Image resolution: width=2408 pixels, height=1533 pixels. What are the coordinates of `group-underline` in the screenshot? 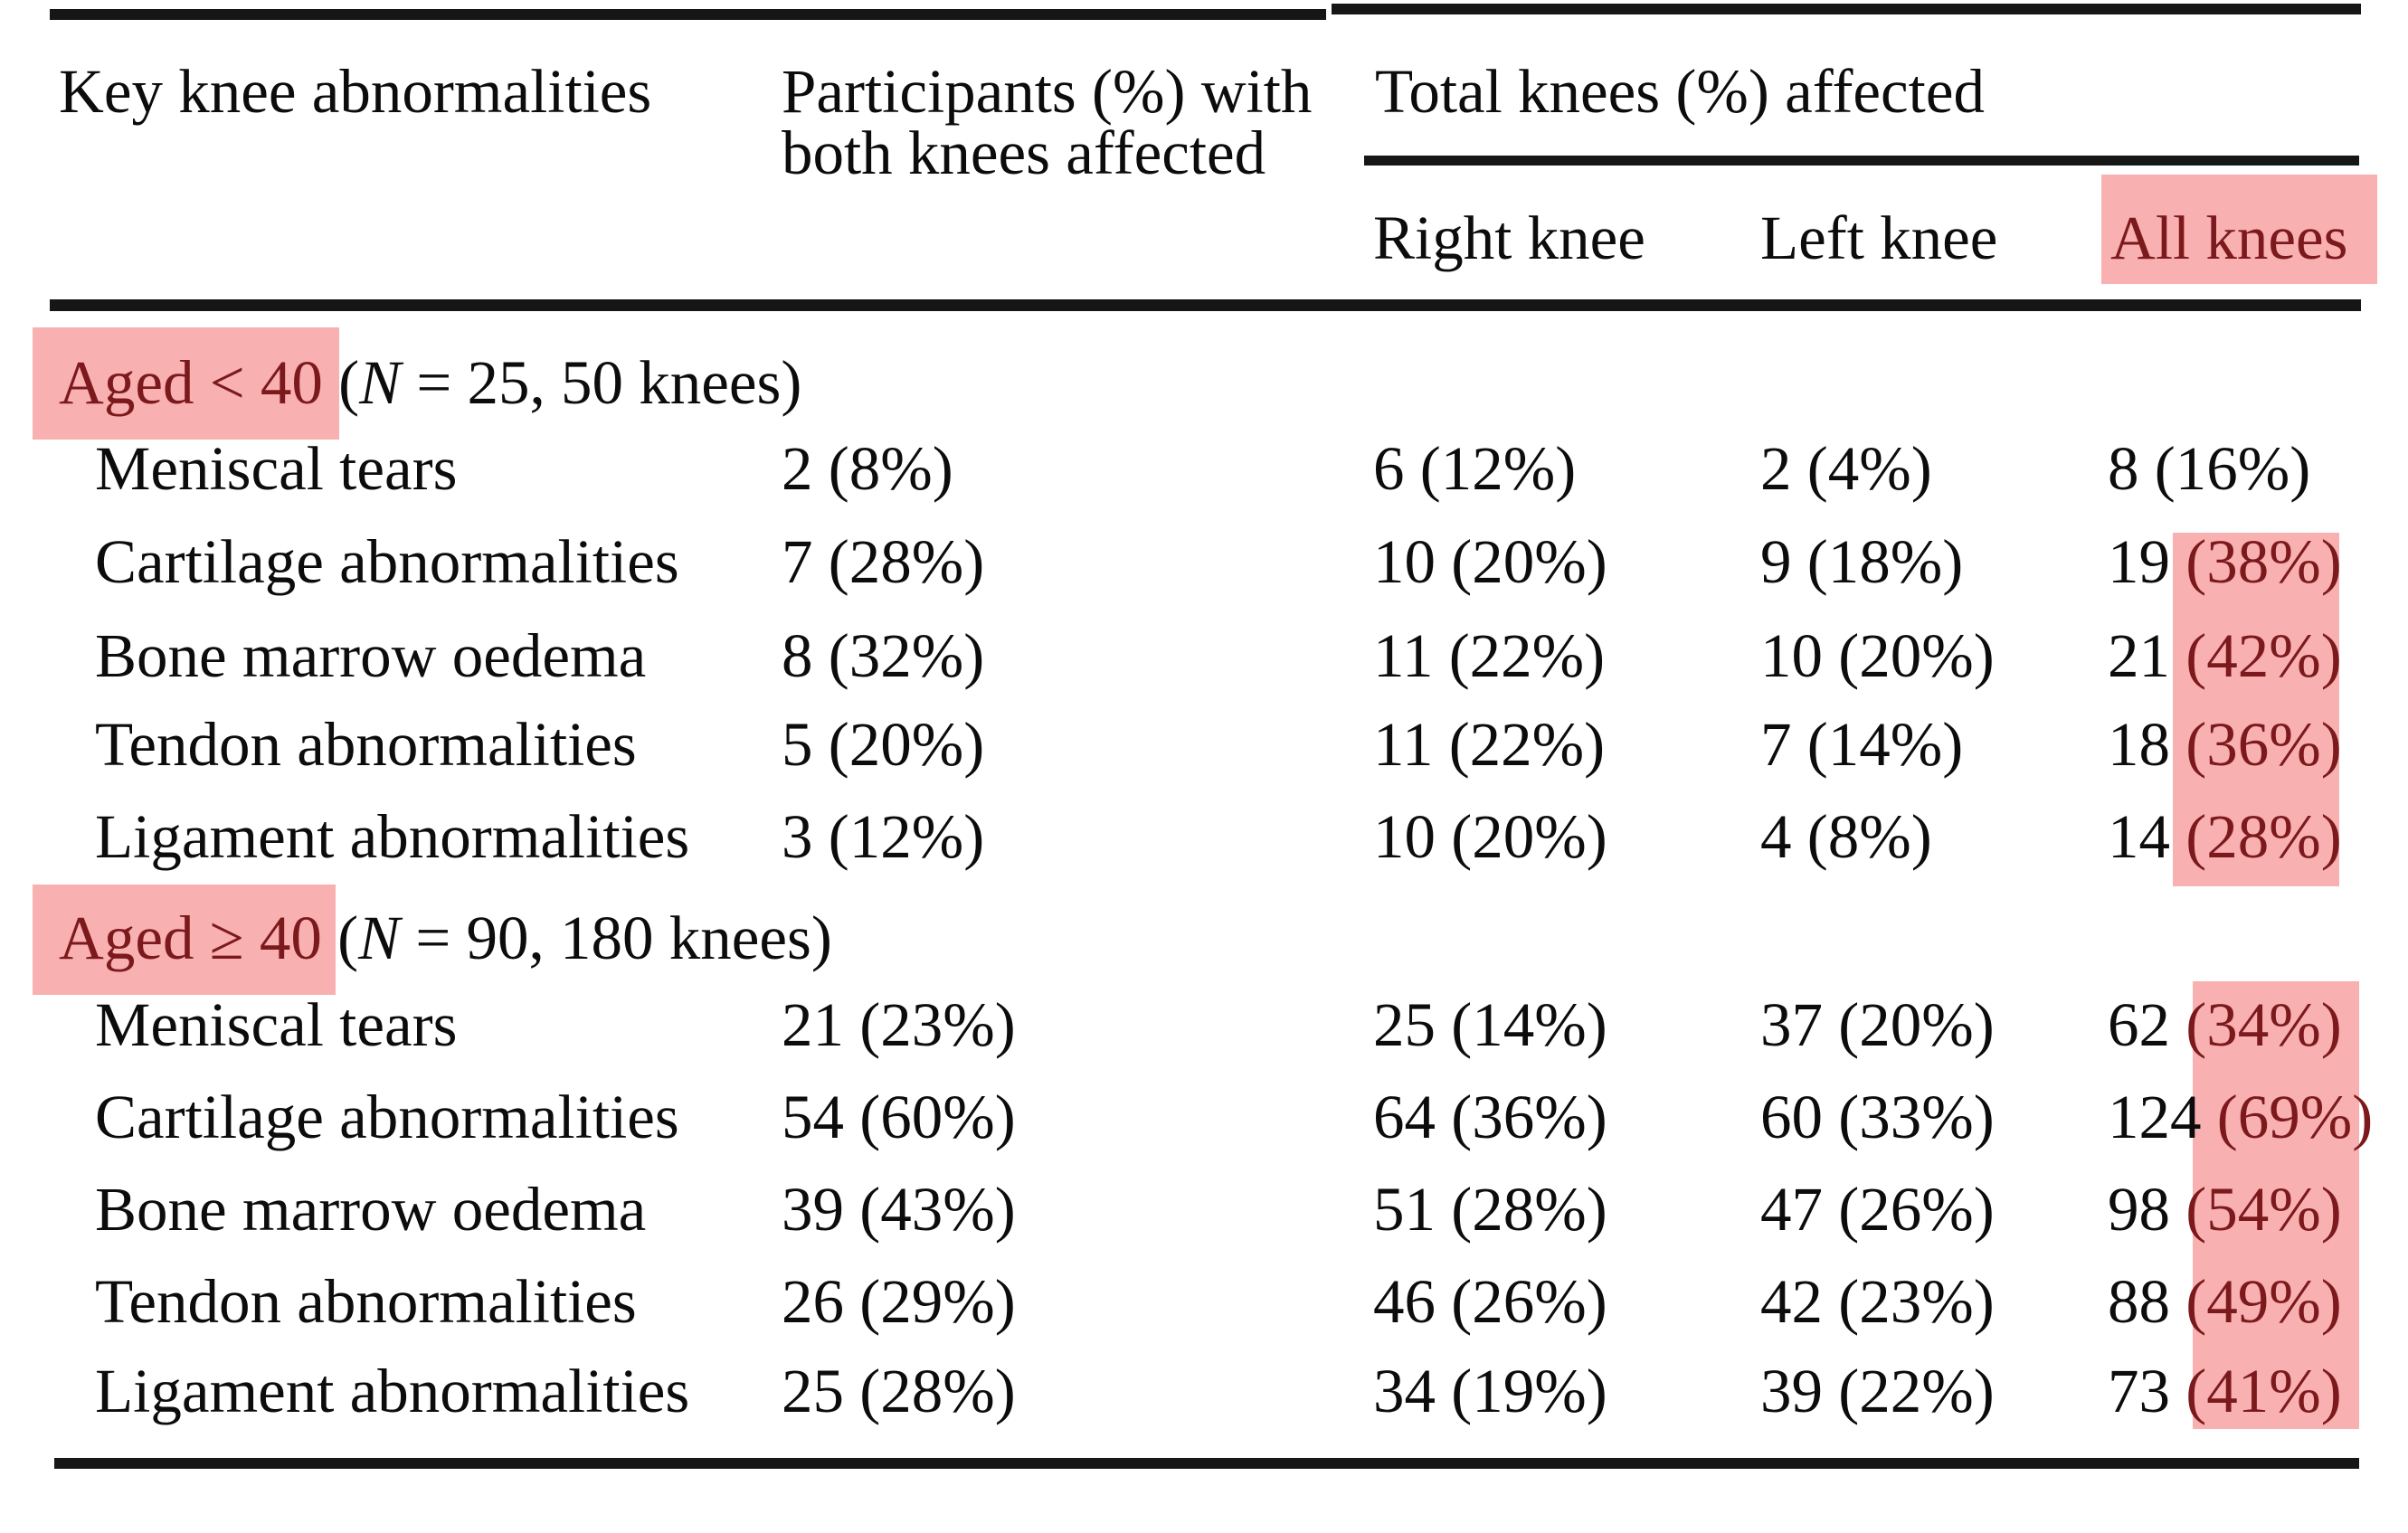 It's located at (1862, 161).